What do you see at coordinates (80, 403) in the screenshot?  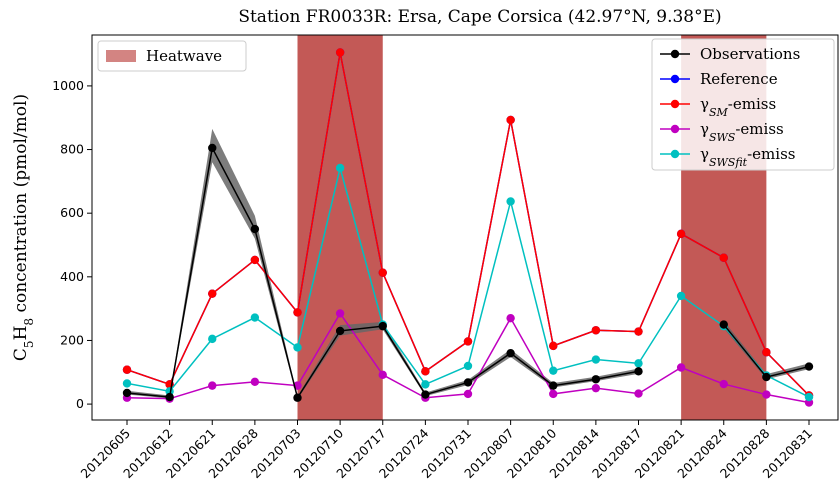 I see `y-tick-label: 0` at bounding box center [80, 403].